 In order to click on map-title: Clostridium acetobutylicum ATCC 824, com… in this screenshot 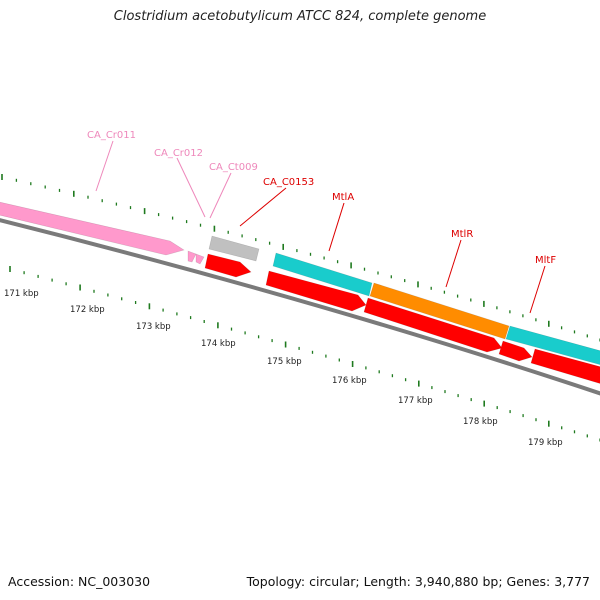, I will do `click(300, 16)`.